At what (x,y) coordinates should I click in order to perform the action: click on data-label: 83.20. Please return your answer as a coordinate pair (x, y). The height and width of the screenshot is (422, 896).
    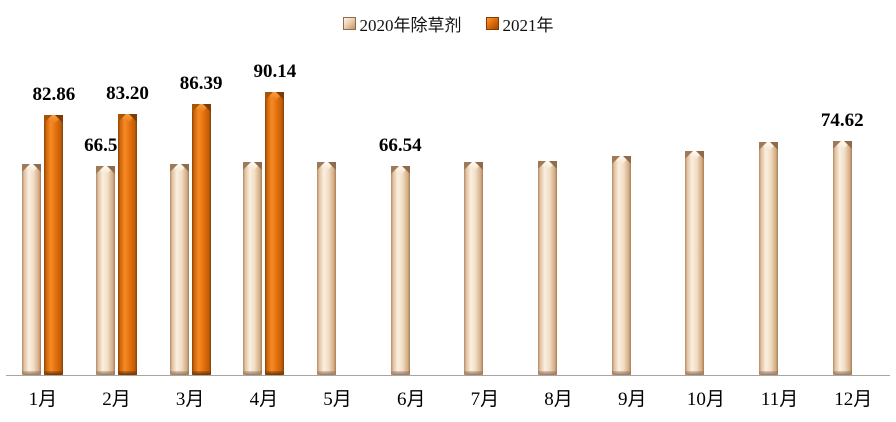
    Looking at the image, I should click on (127, 93).